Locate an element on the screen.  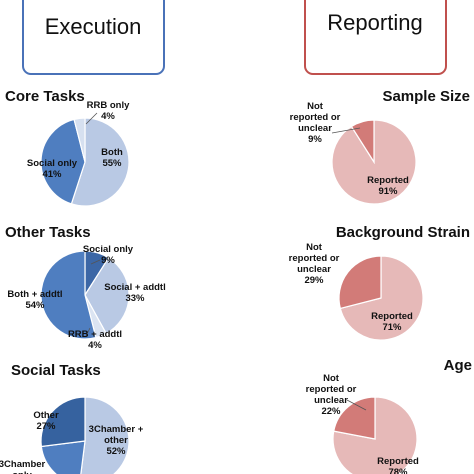
slice-label: 3Chamberonly is located at coordinates (23, 466).